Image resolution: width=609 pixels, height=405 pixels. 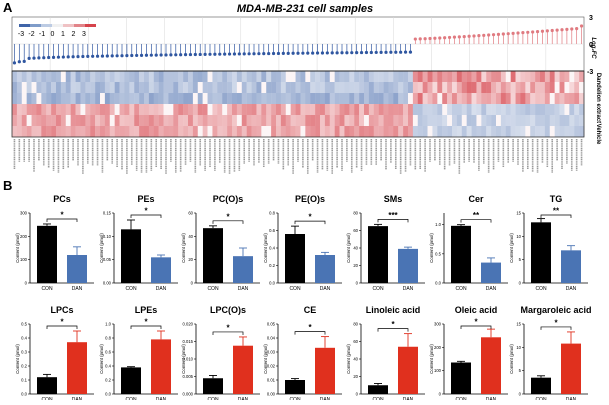 What do you see at coordinates (24, 366) in the screenshot?
I see `y-tick-label: 0.2` at bounding box center [24, 366].